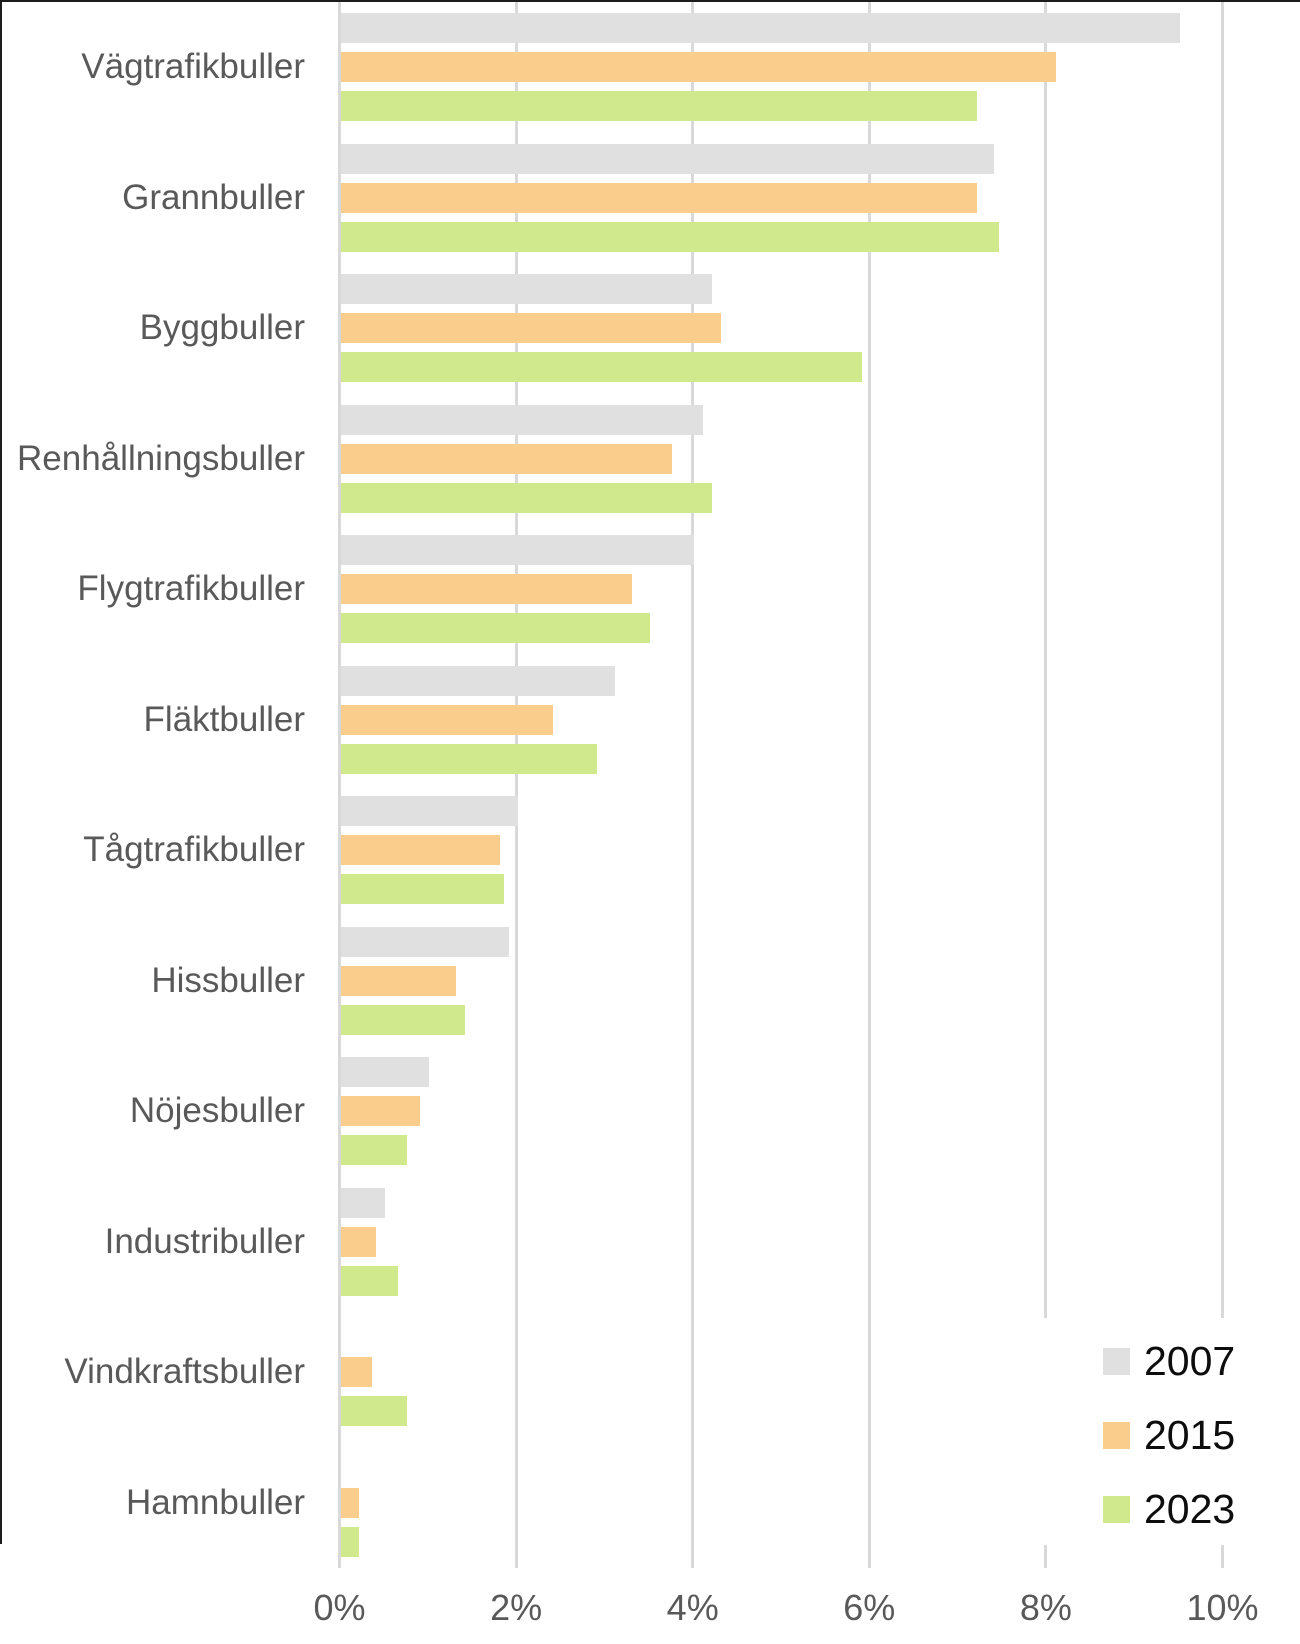  I want to click on legend-item-2023: 2023, so click(1201, 1509).